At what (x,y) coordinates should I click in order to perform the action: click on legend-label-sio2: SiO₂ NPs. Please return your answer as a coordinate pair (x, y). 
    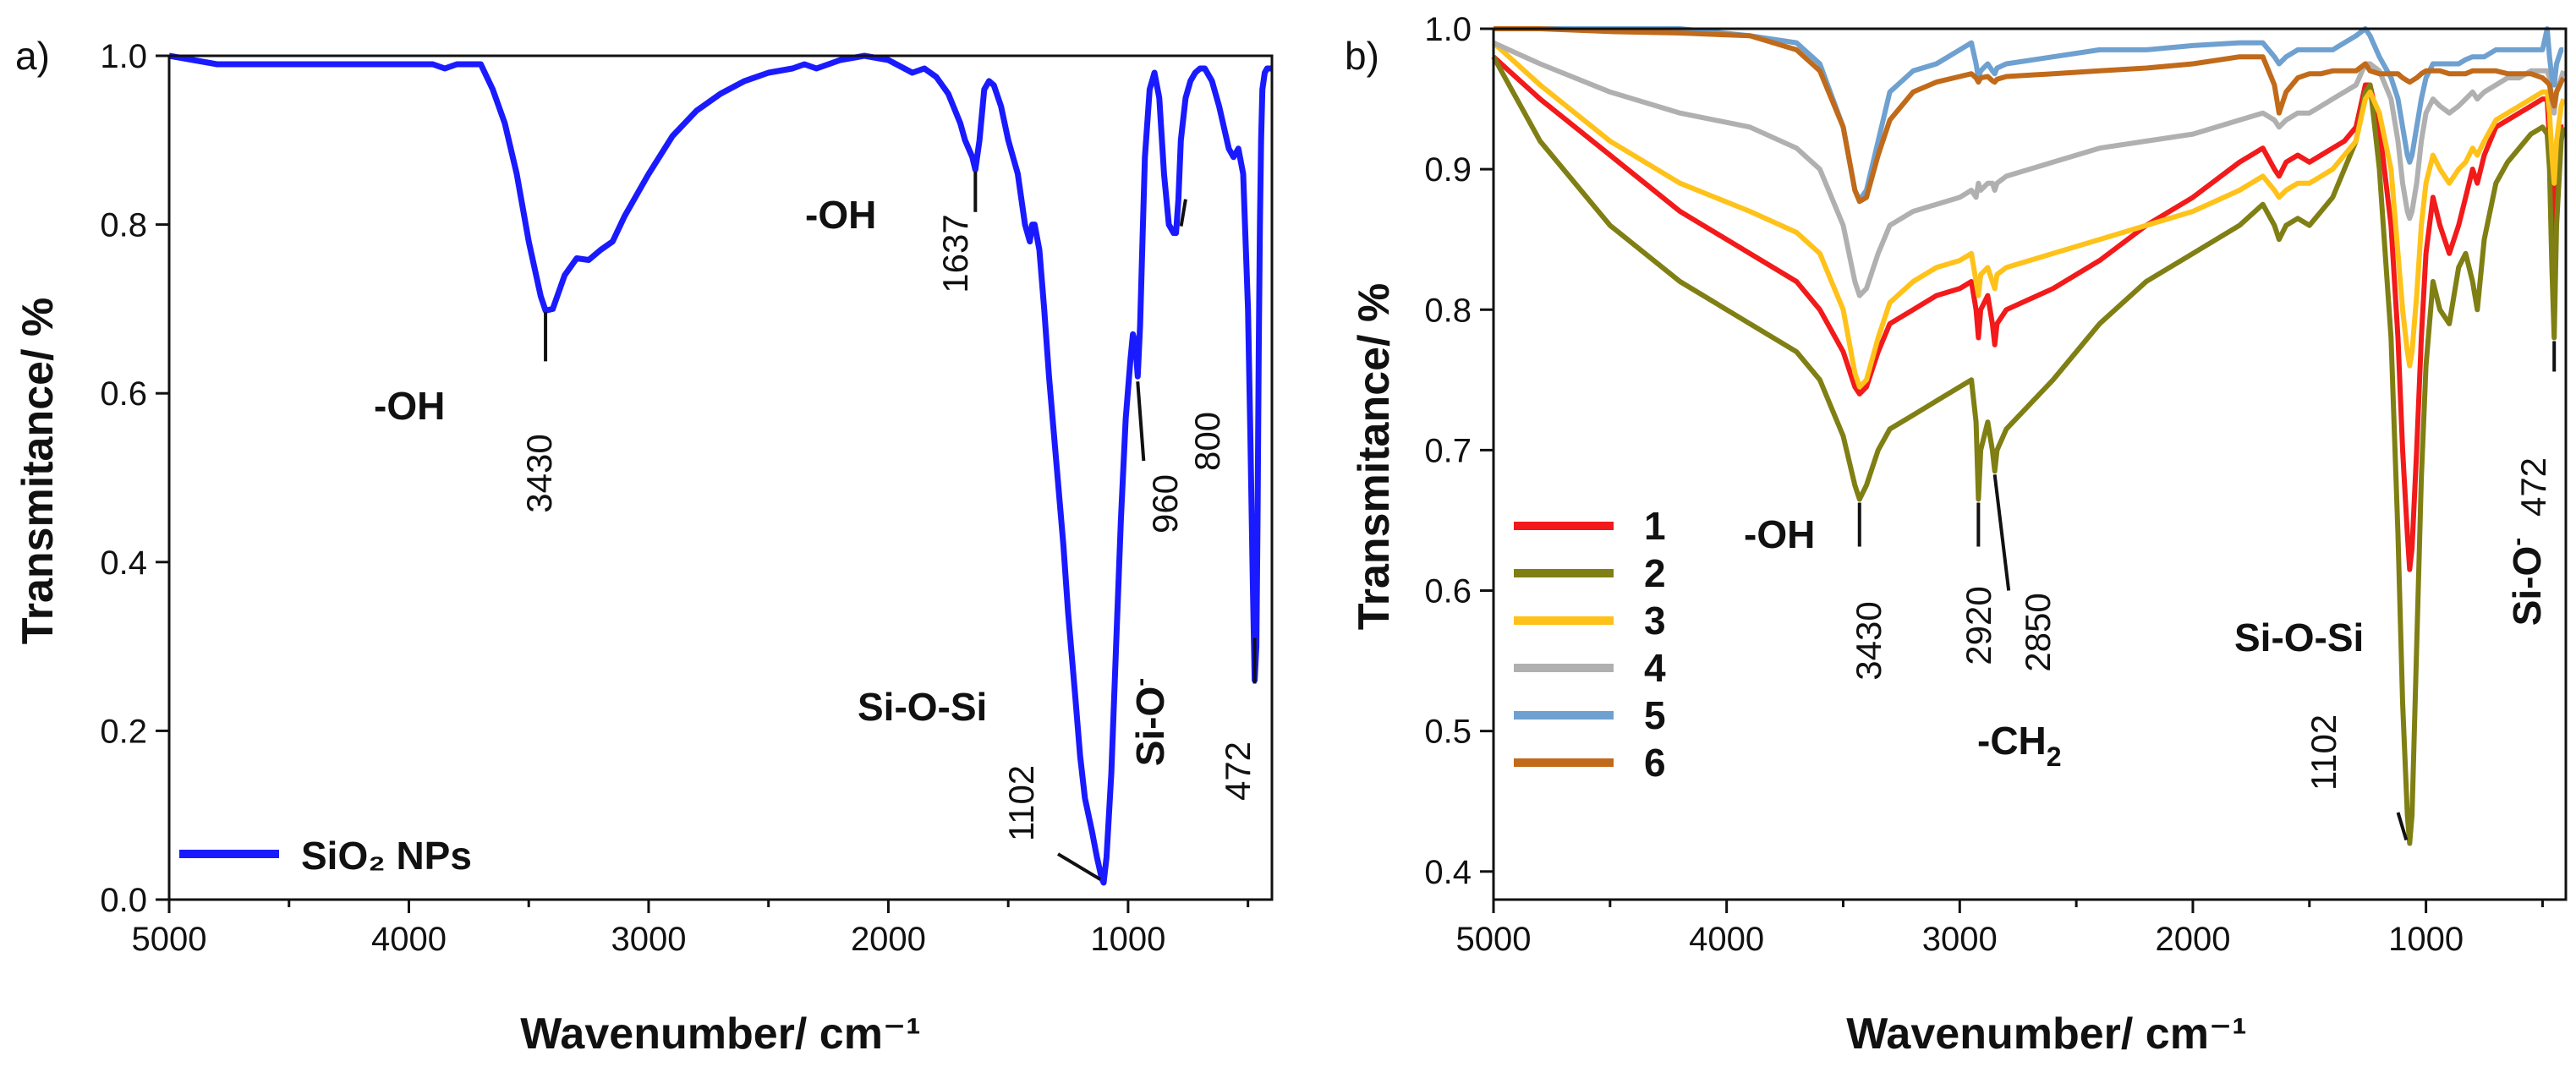
    Looking at the image, I should click on (386, 856).